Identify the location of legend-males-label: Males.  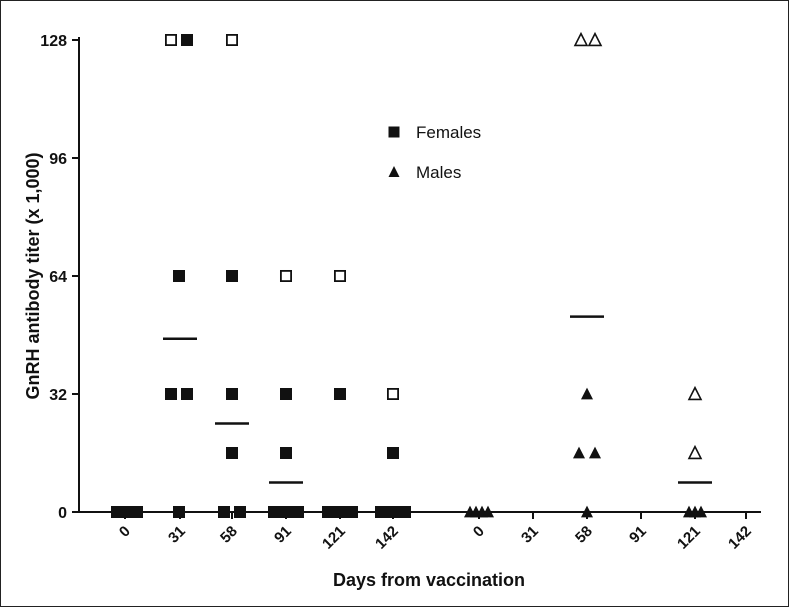
(438, 172).